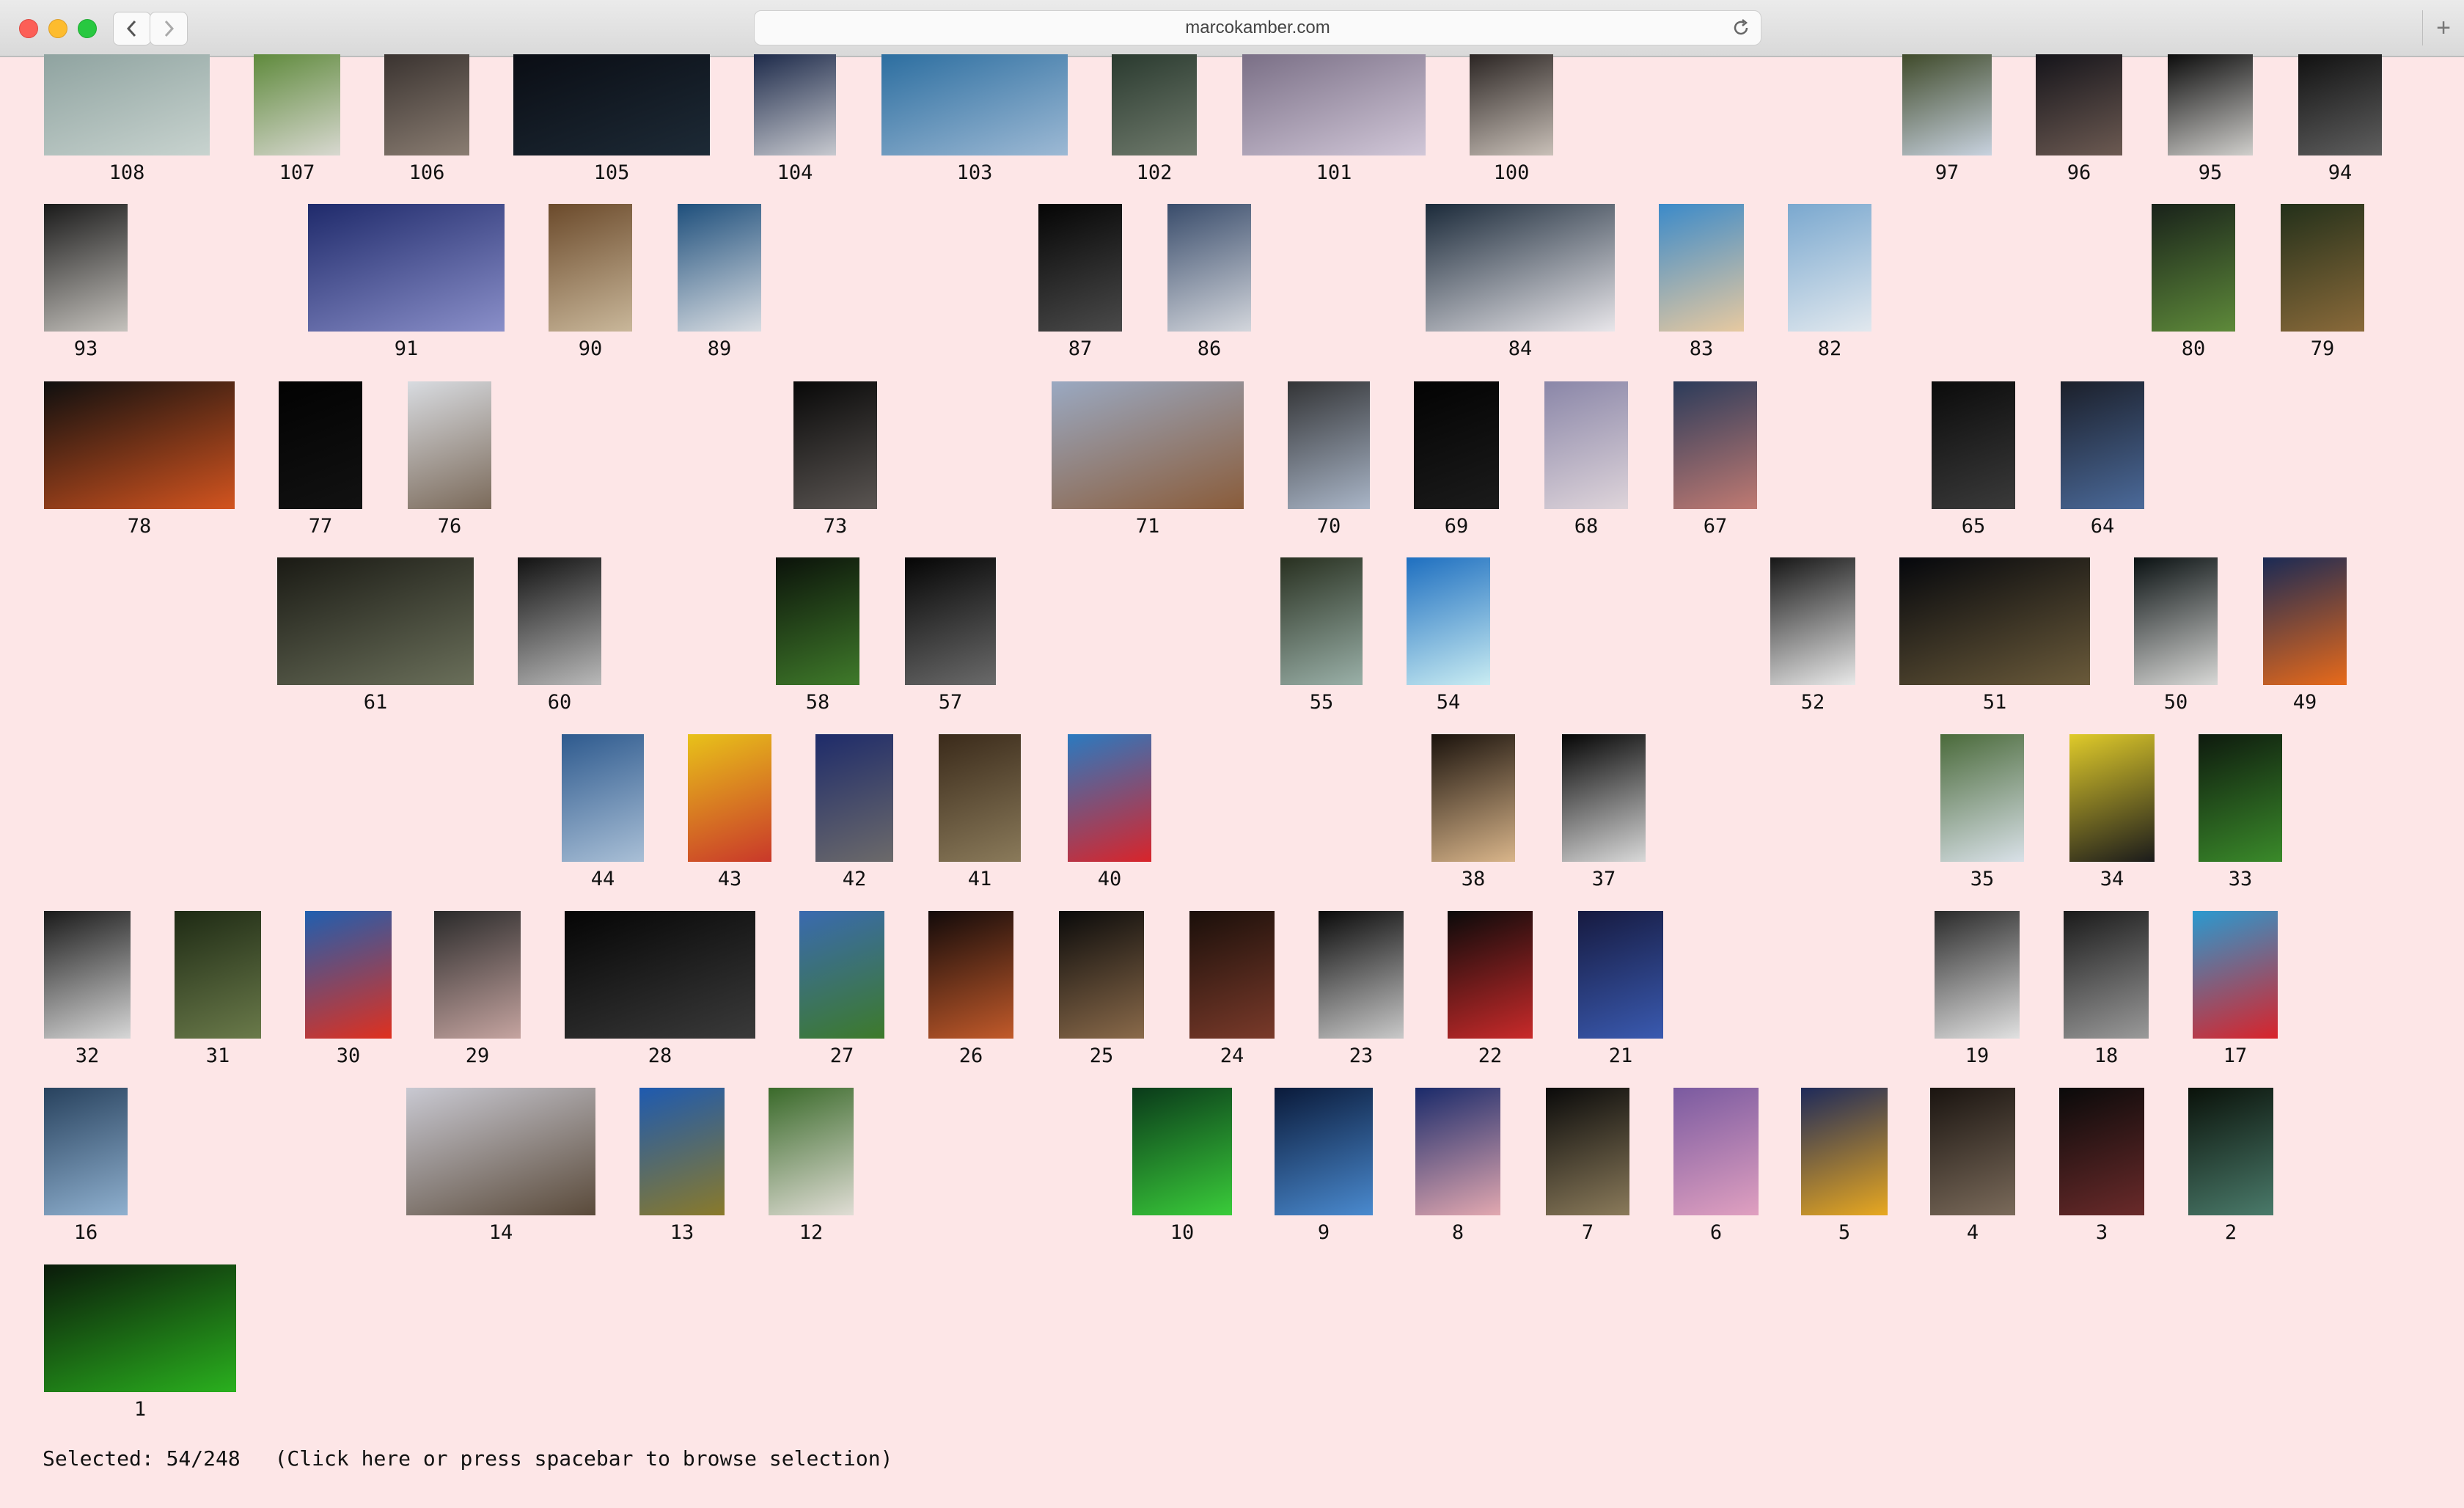 The height and width of the screenshot is (1508, 2464). What do you see at coordinates (817, 641) in the screenshot?
I see `photo-thumbnail: 58` at bounding box center [817, 641].